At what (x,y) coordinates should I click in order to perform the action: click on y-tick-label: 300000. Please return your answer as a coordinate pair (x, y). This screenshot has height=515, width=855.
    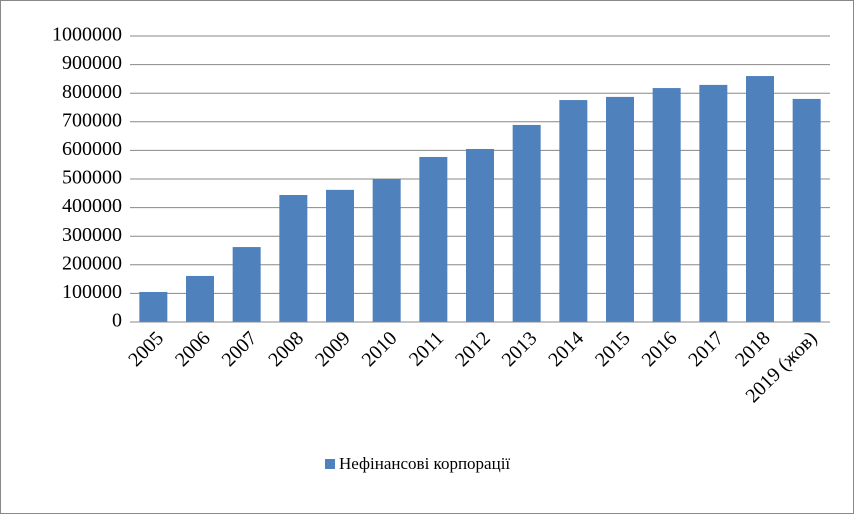
    Looking at the image, I should click on (92, 235).